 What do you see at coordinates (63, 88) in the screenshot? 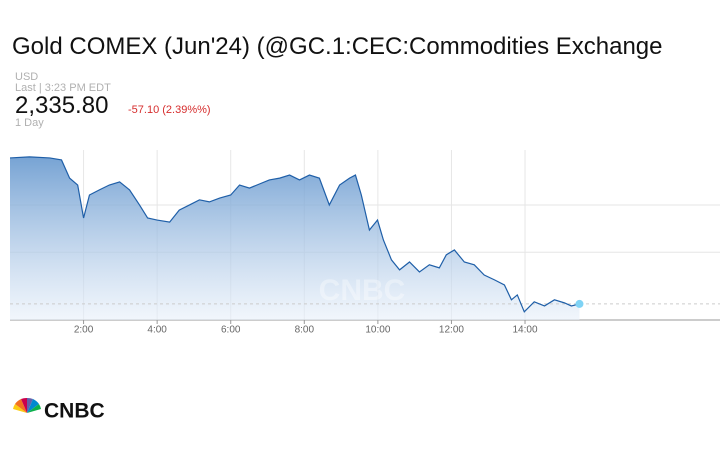
I see `last-updated: Last | 3:23 PM EDT` at bounding box center [63, 88].